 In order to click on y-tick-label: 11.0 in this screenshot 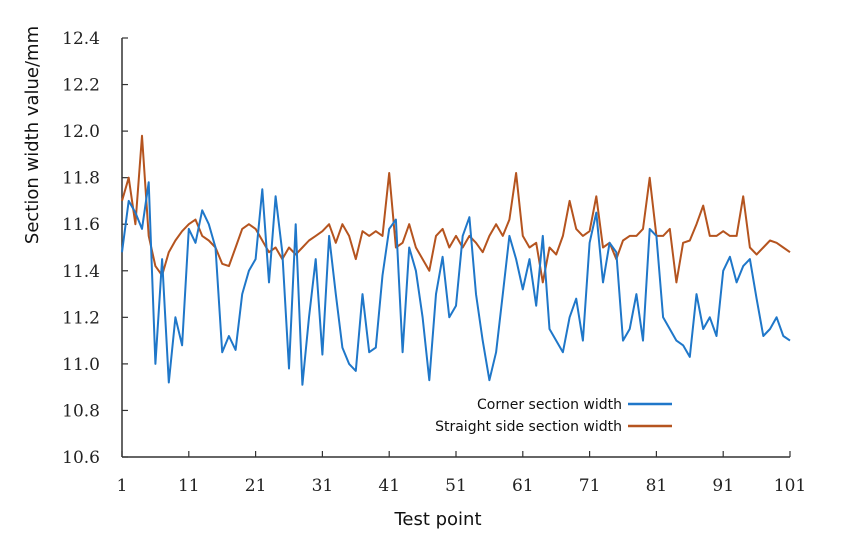, I will do `click(81, 365)`.